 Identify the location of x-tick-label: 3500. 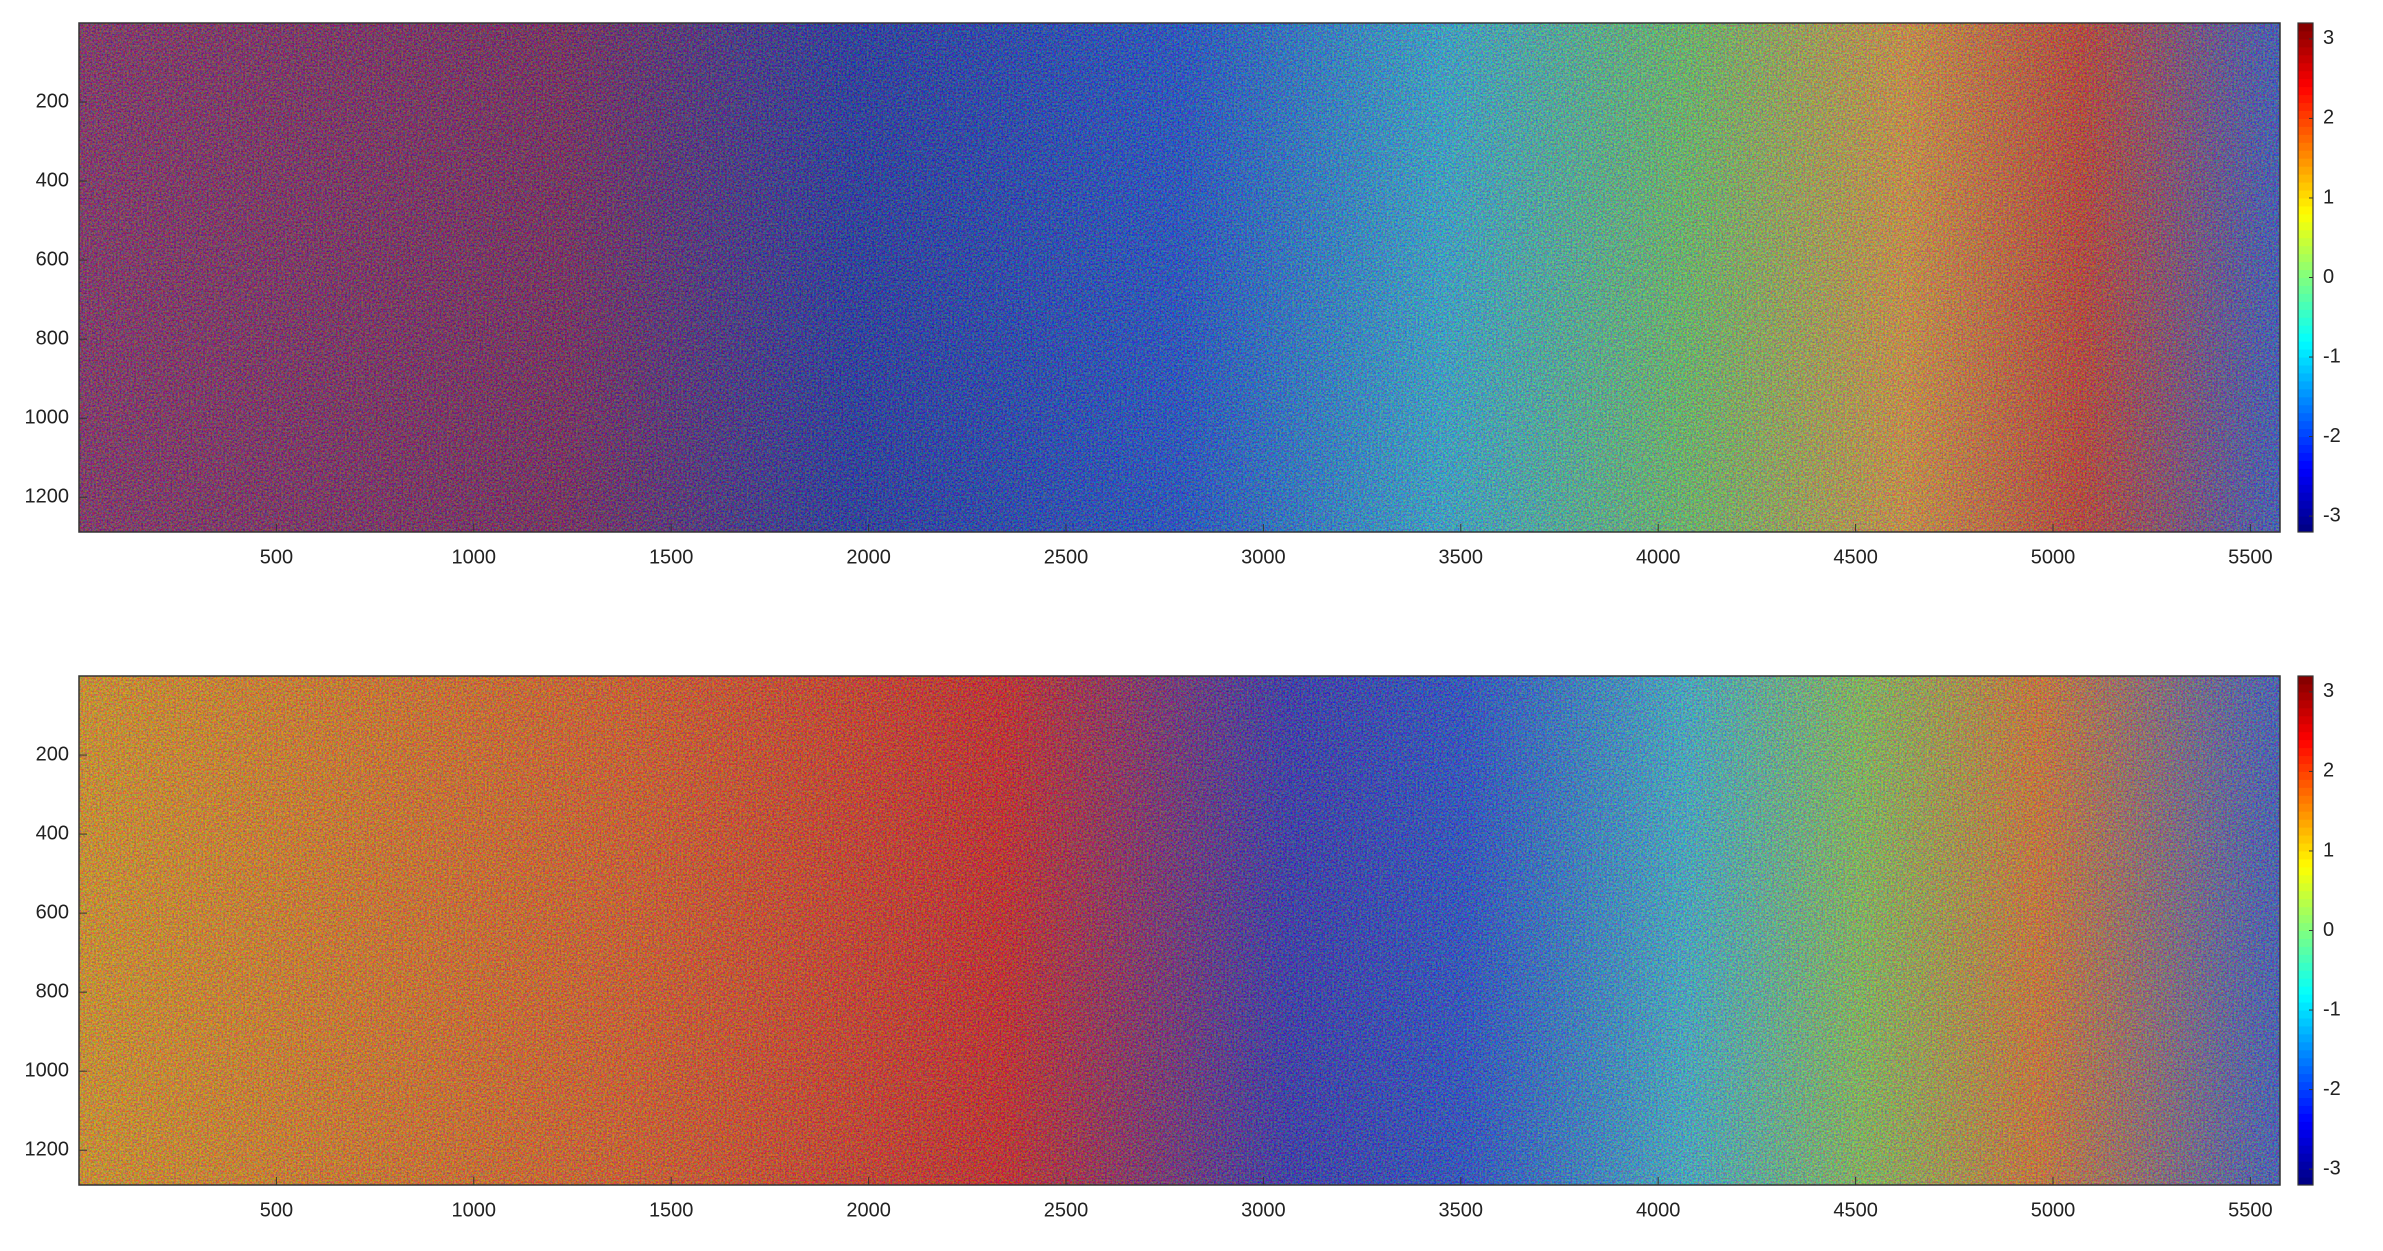
(1461, 1210).